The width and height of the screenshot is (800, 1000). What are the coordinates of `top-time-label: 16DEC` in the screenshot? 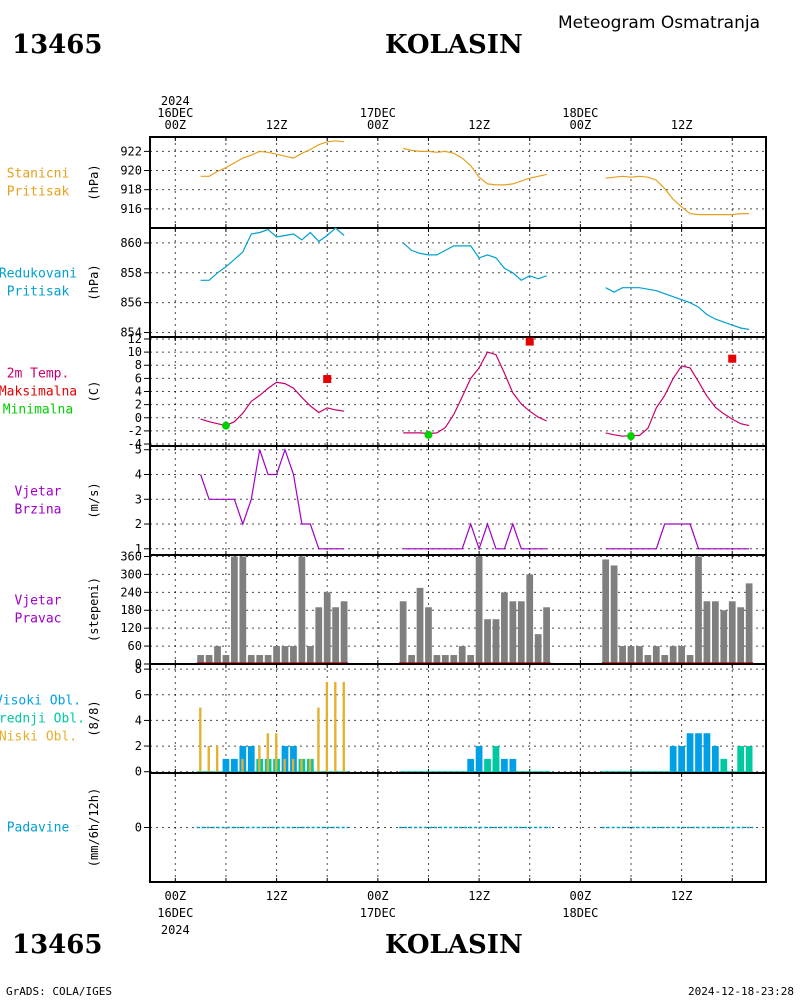 It's located at (175, 113).